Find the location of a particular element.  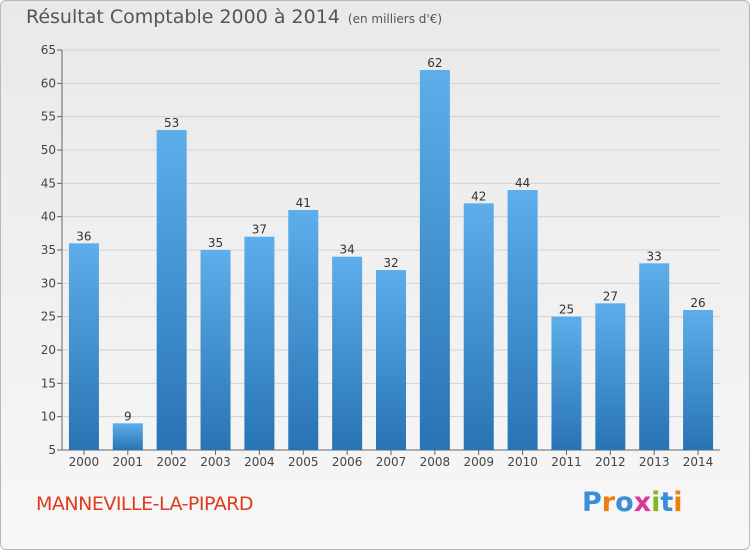

y-tick-label: 50 is located at coordinates (48, 150).